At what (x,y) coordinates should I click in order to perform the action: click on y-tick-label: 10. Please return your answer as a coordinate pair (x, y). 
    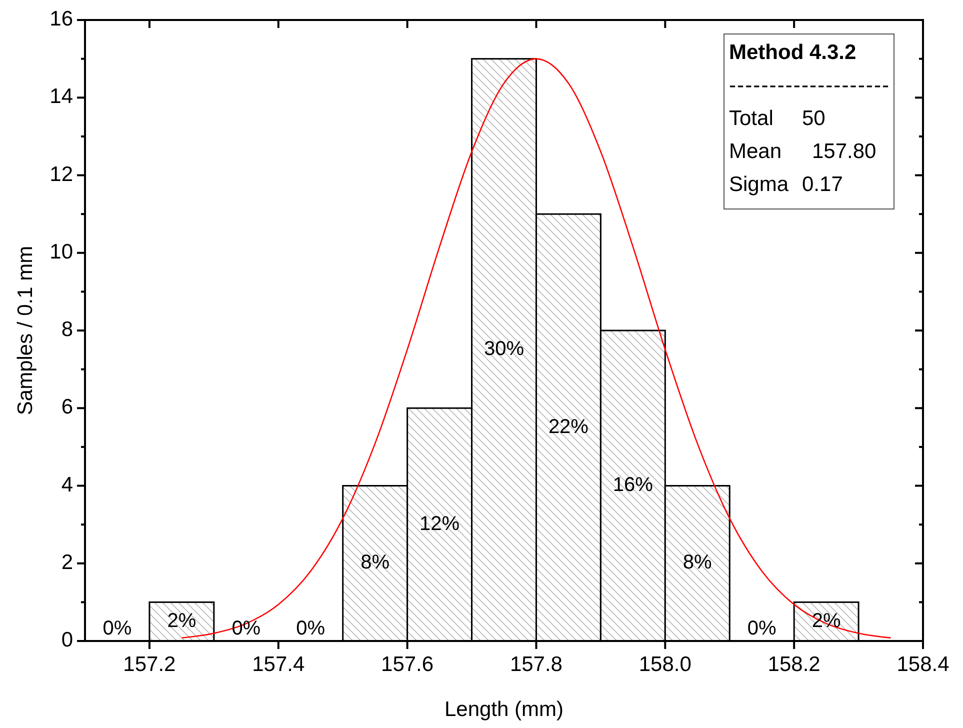
    Looking at the image, I should click on (61, 252).